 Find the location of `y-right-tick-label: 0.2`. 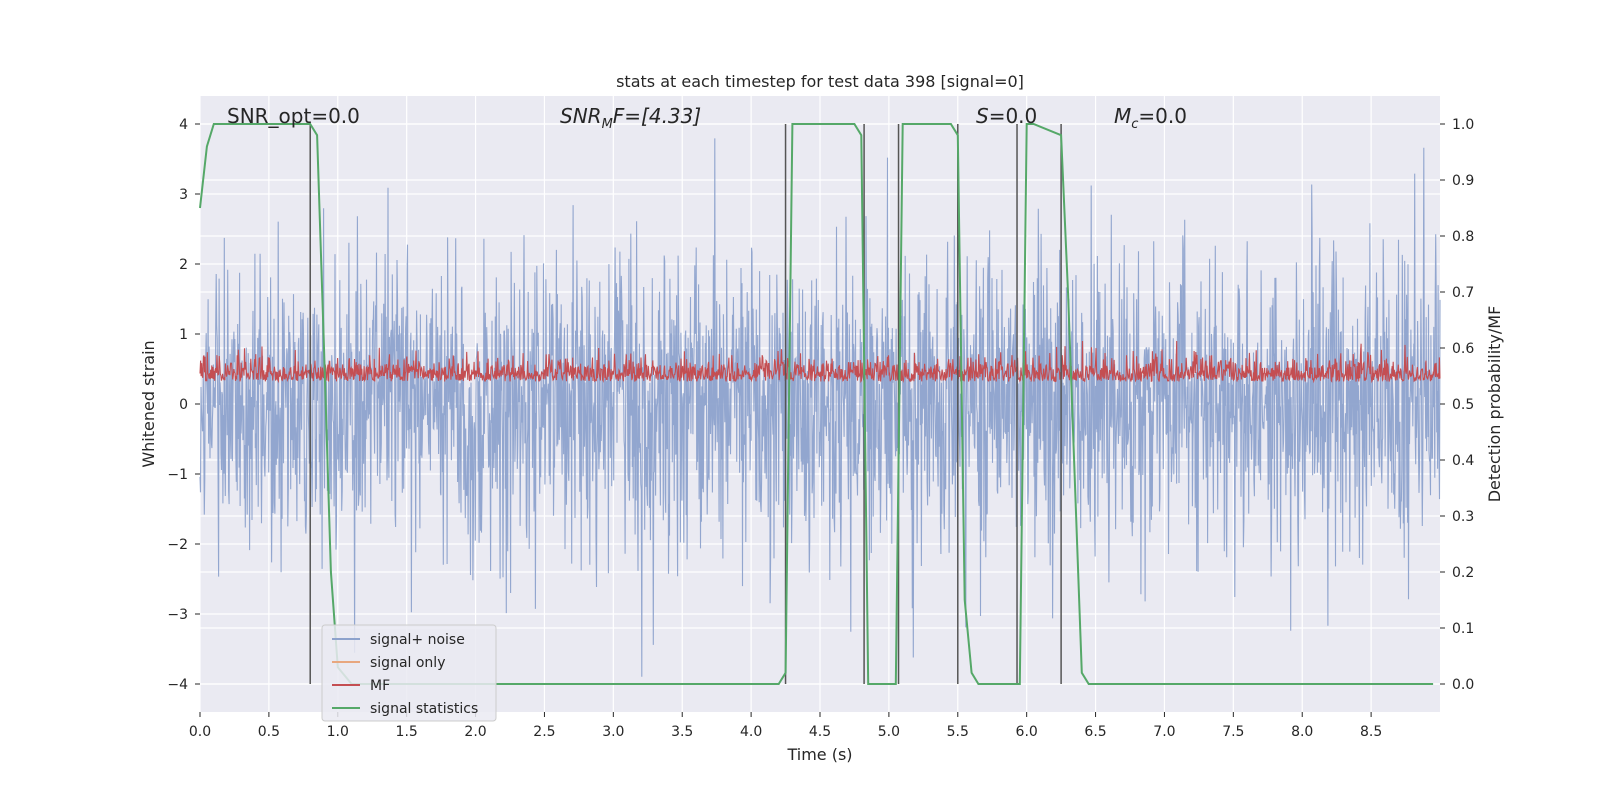

y-right-tick-label: 0.2 is located at coordinates (1463, 573).